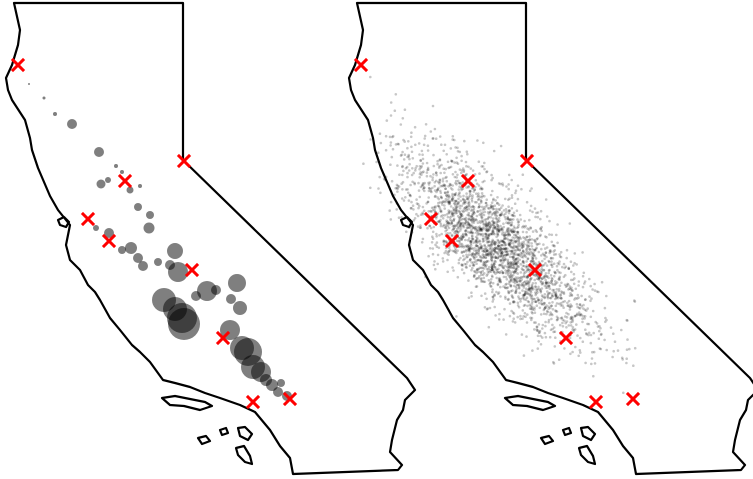 The image size is (753, 479). I want to click on station-marker, so click(566, 338).